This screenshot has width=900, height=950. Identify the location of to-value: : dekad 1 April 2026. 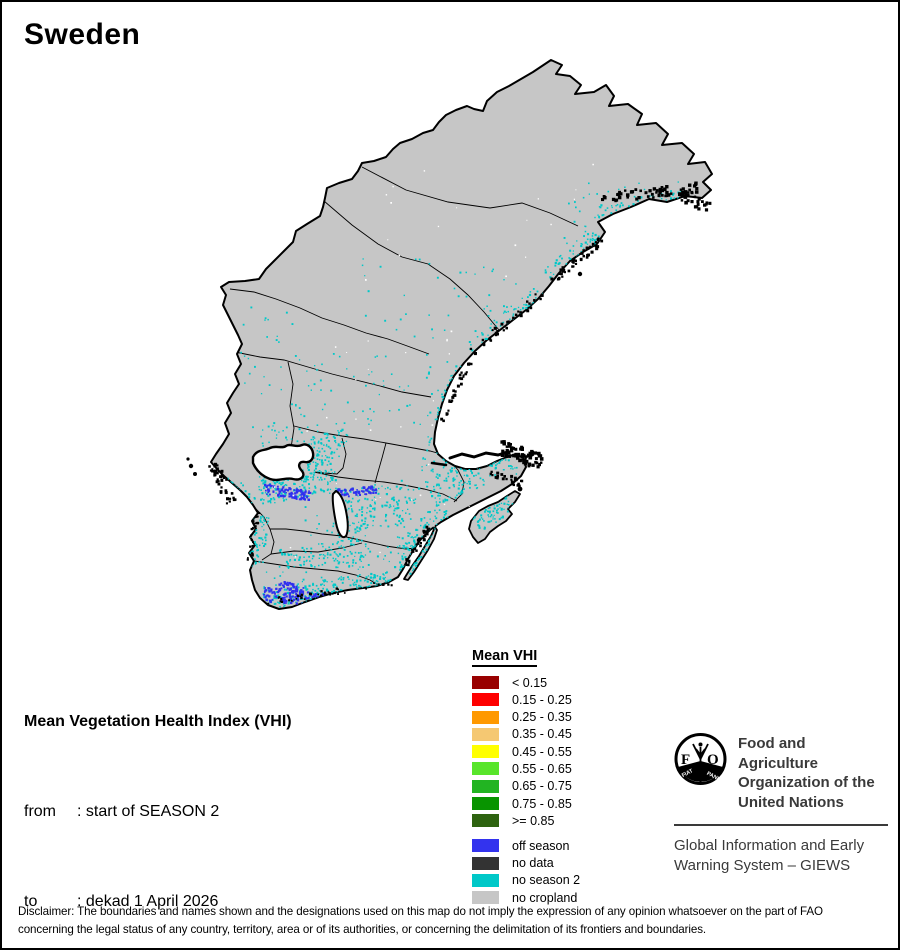
(148, 901).